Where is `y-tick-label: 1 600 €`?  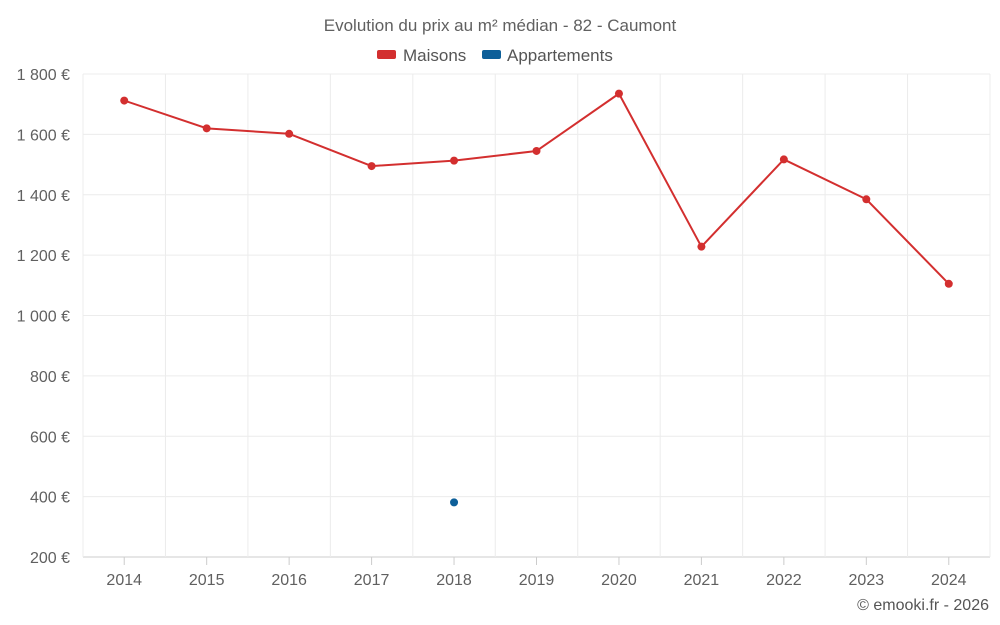
y-tick-label: 1 600 € is located at coordinates (43, 135).